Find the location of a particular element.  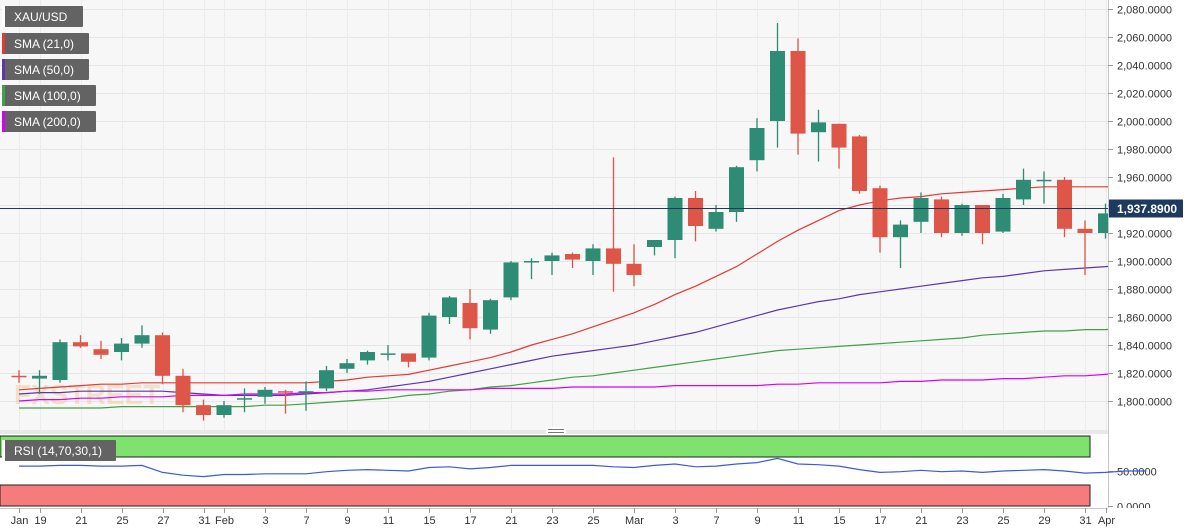

price-tick-label: 2,060.0000 is located at coordinates (1144, 39).